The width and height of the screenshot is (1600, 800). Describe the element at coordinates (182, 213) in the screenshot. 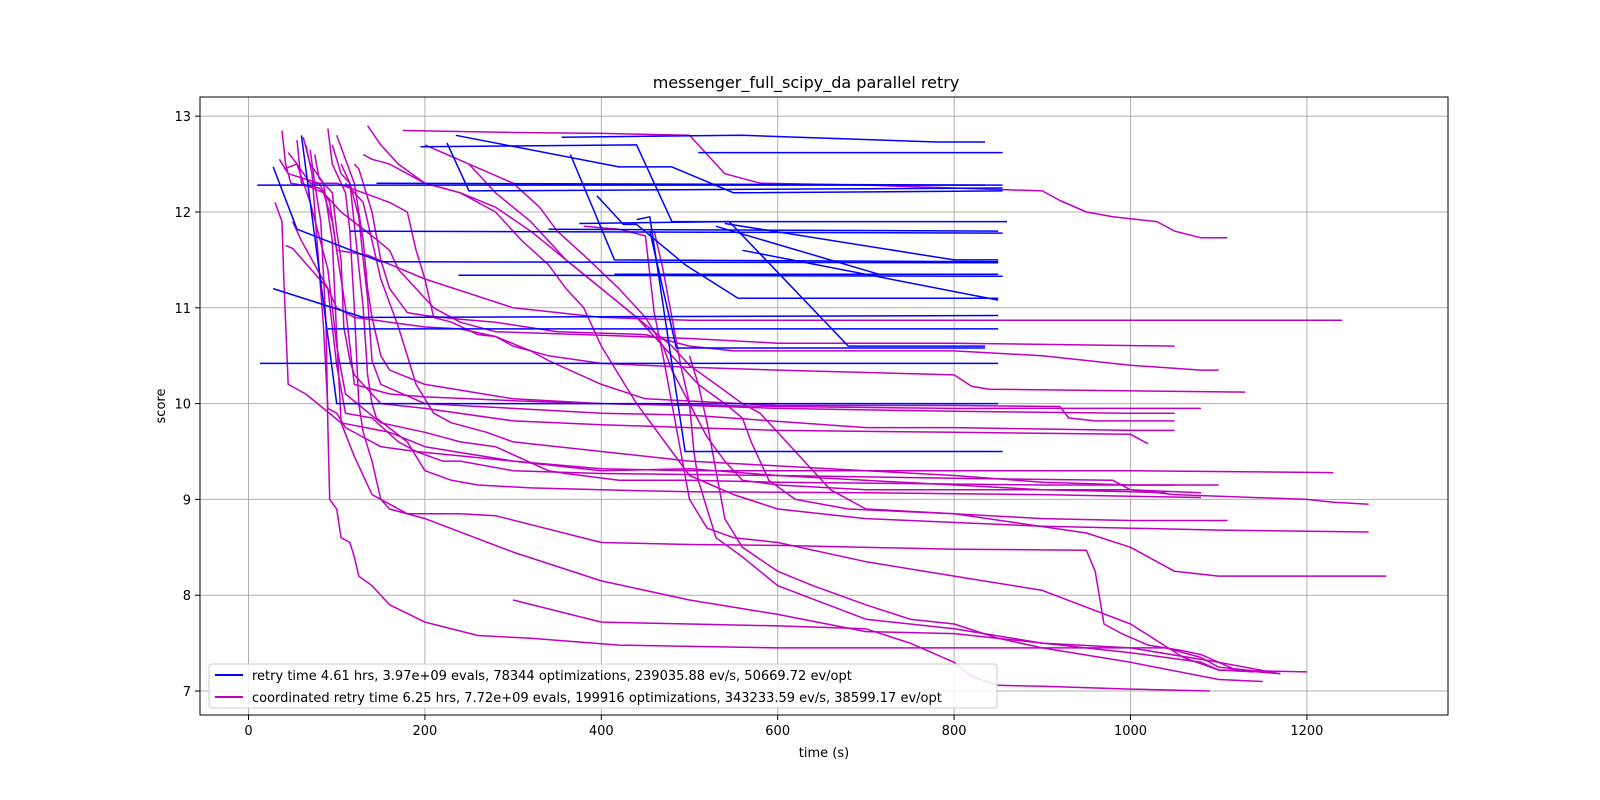

I see `y-tick-label: 12` at that location.